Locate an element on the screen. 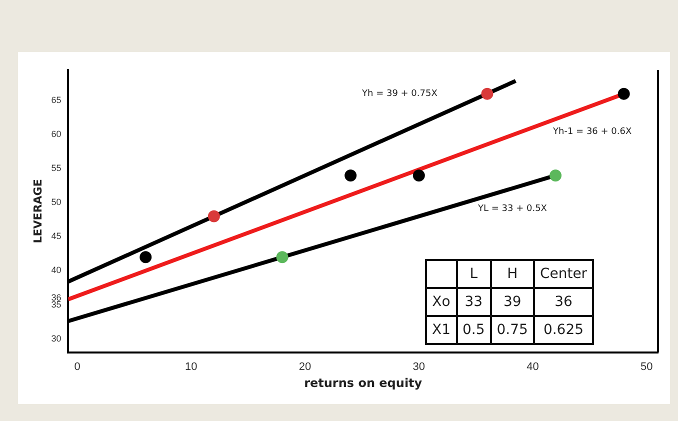  y-tick-label: 55 is located at coordinates (56, 168).